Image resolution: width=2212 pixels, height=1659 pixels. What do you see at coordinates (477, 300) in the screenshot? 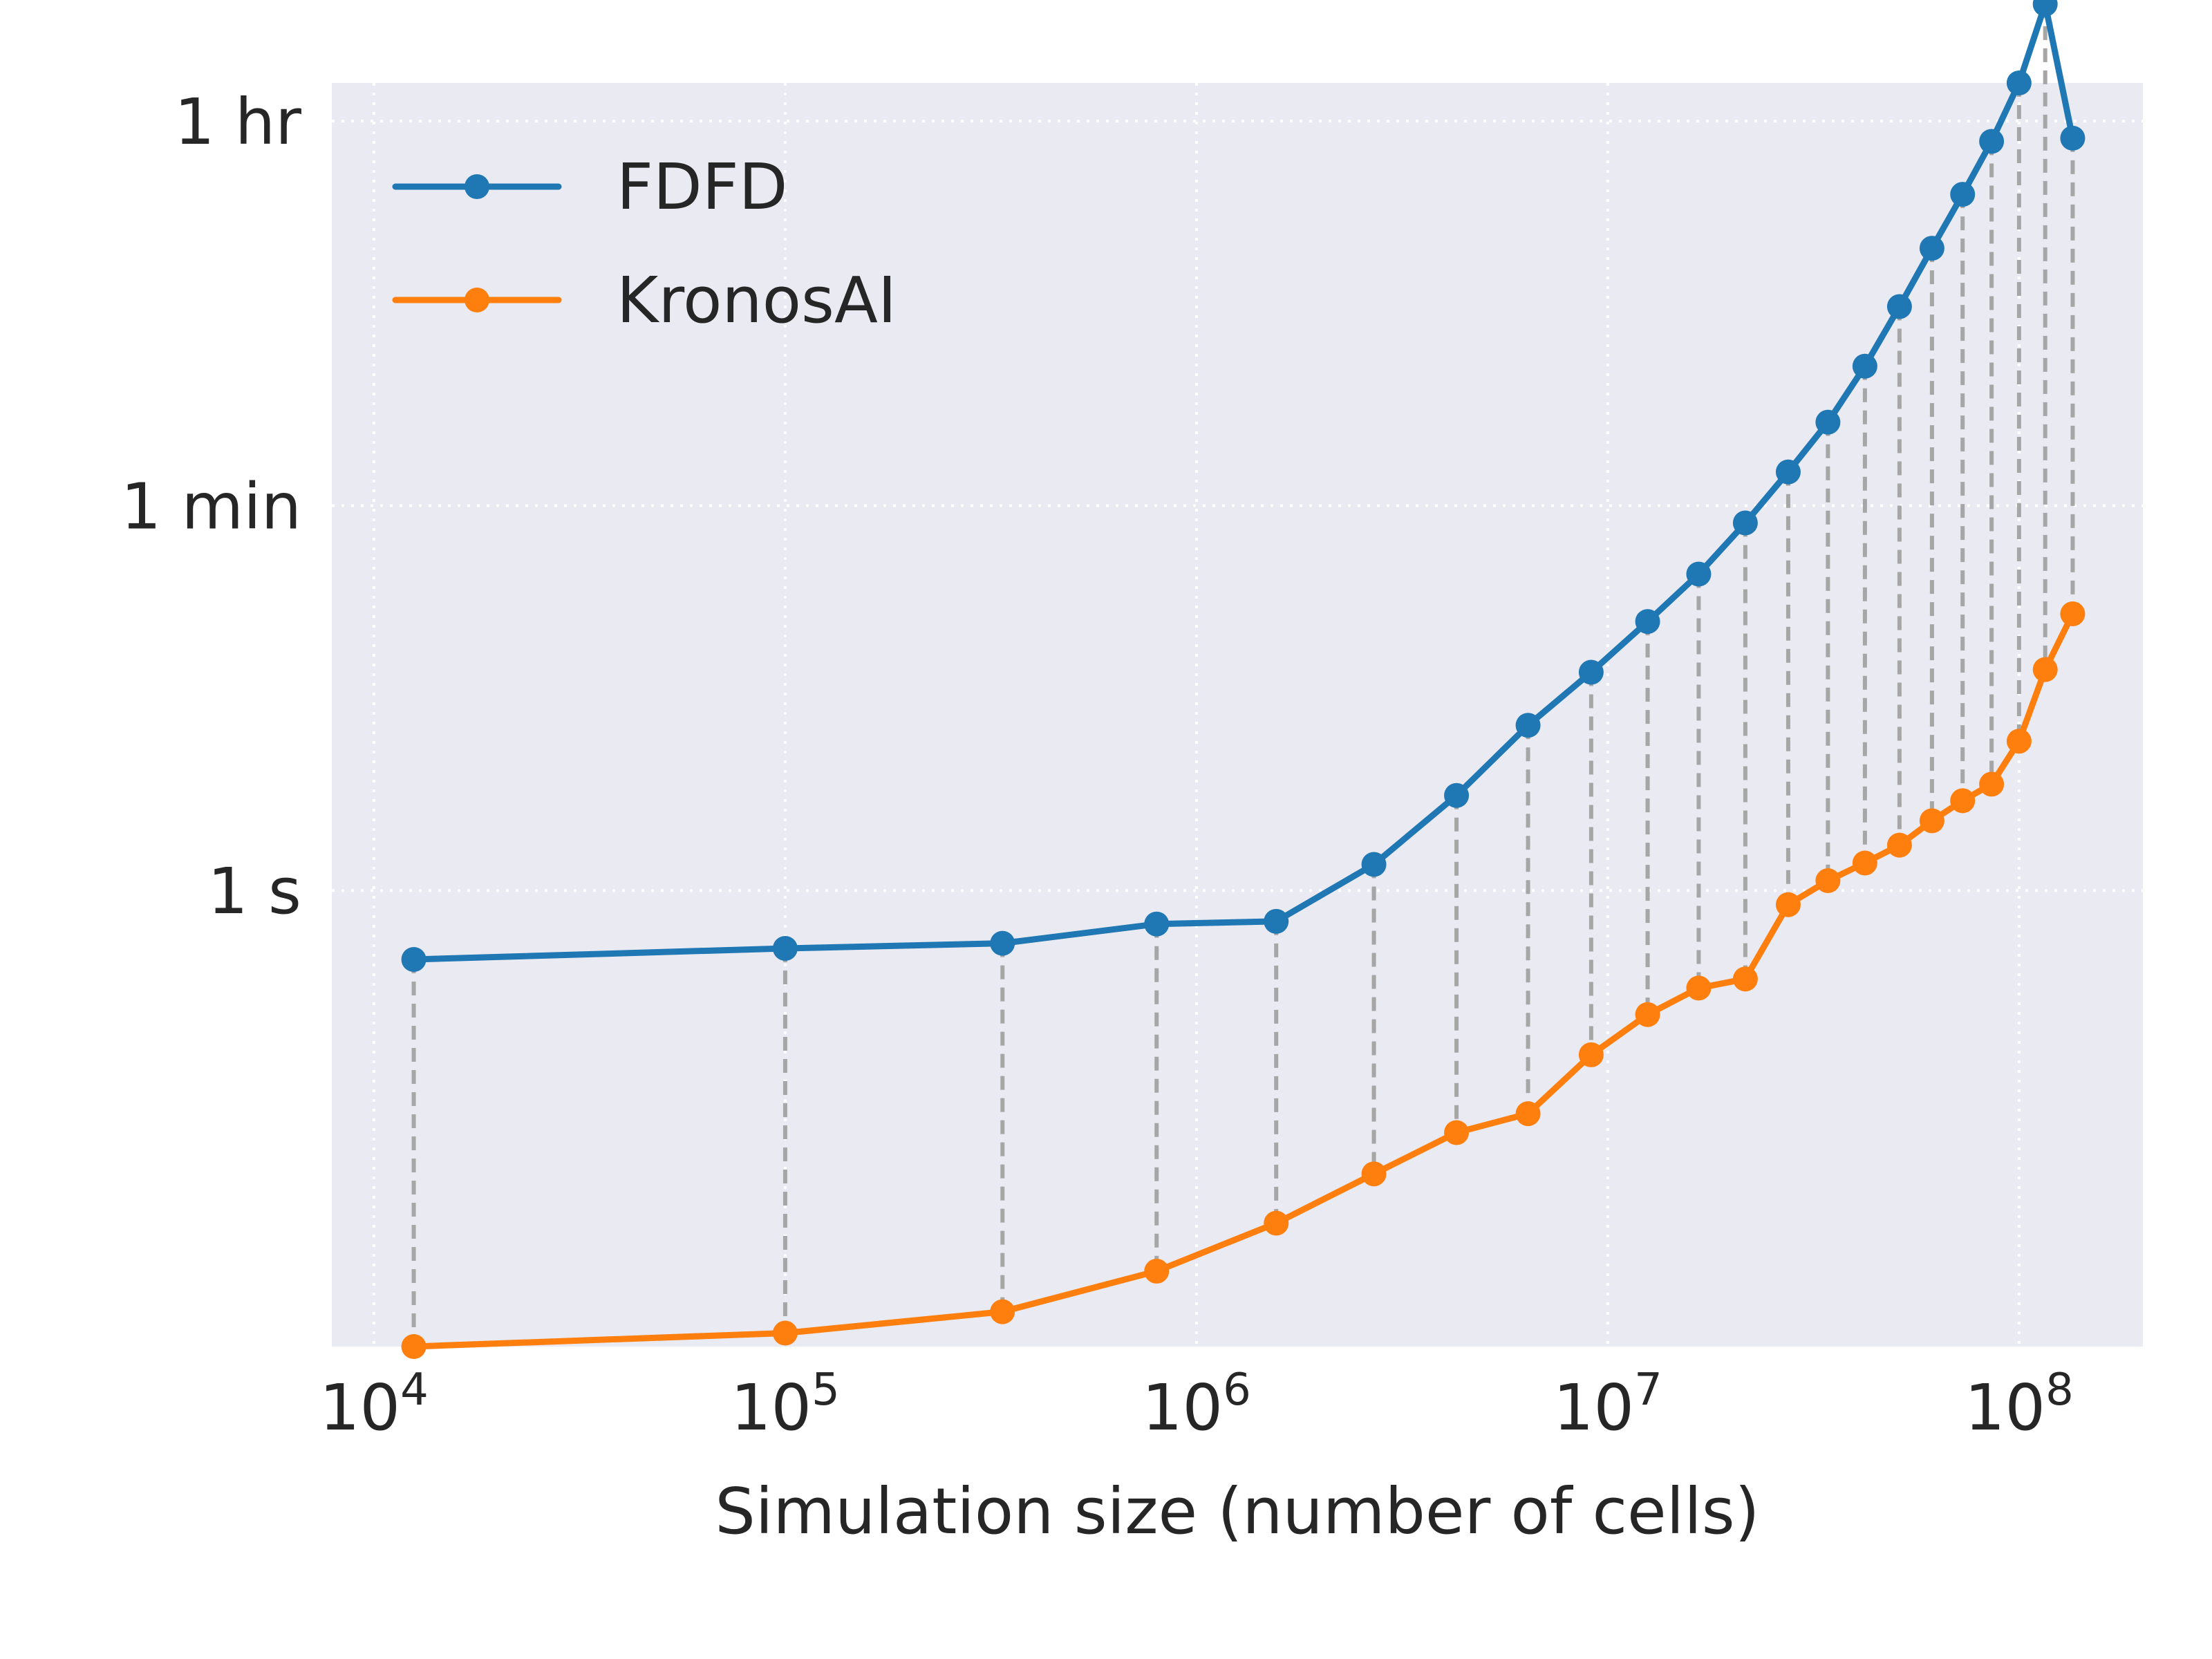
I see `legend-marker-kronosai` at bounding box center [477, 300].